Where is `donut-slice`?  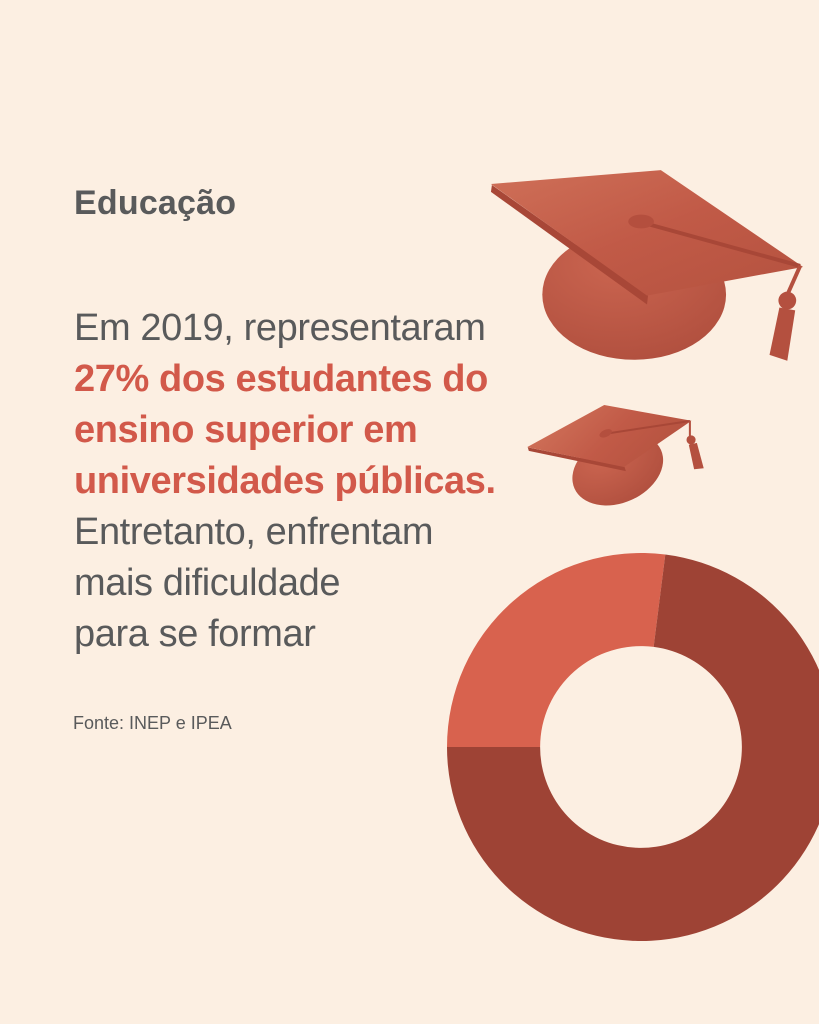
donut-slice is located at coordinates (556, 650).